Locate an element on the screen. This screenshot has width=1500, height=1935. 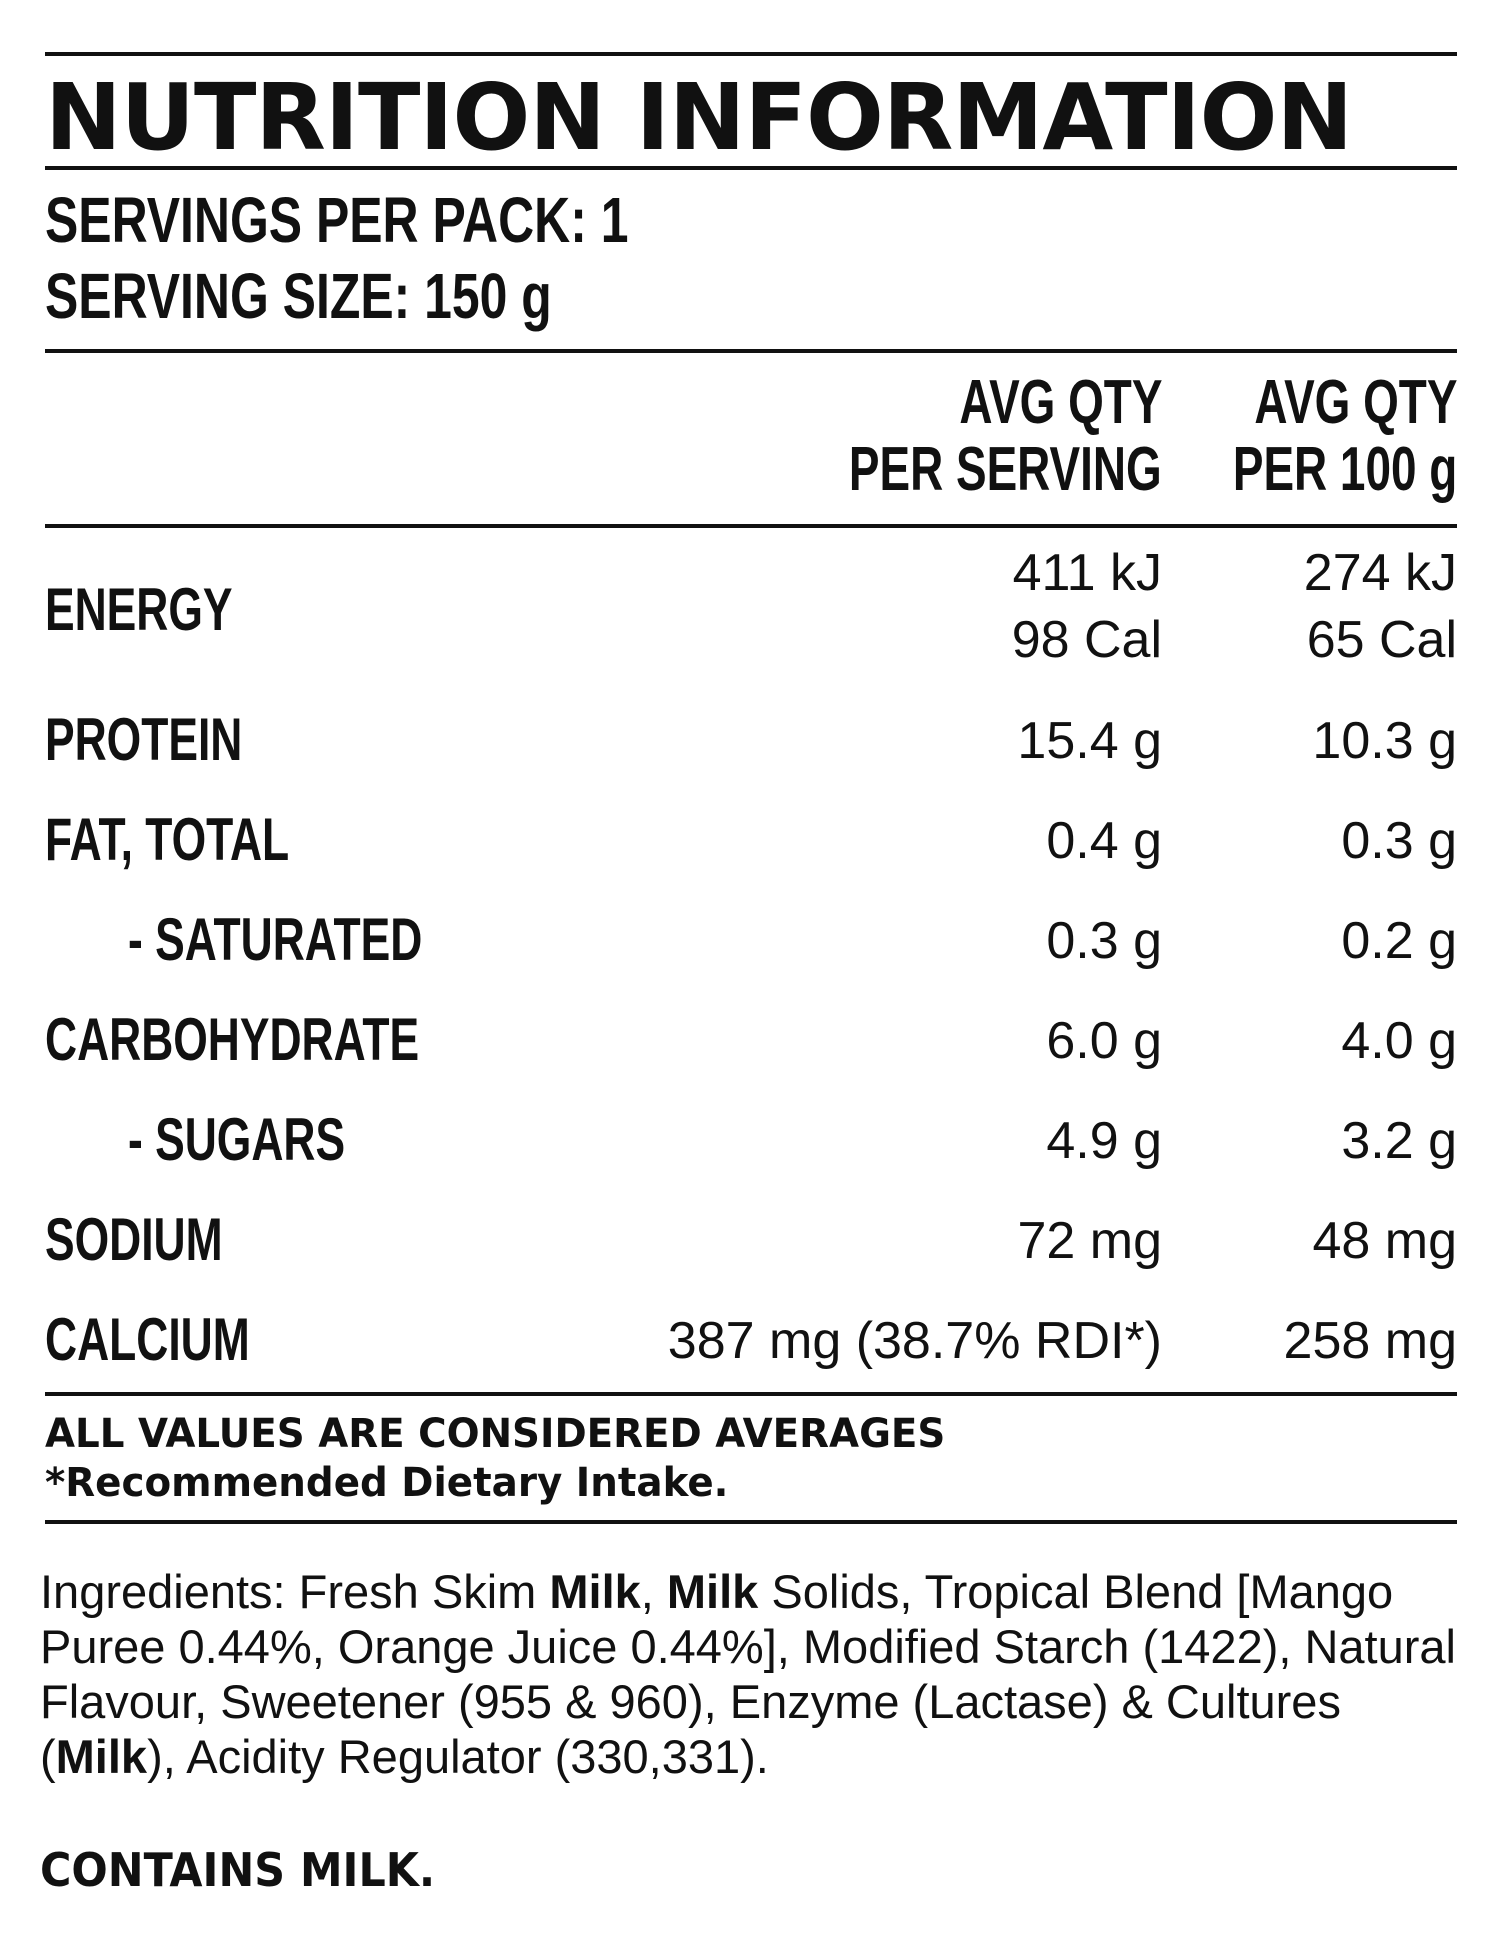
sugars-per-100g: 3.2 g is located at coordinates (1399, 1141).